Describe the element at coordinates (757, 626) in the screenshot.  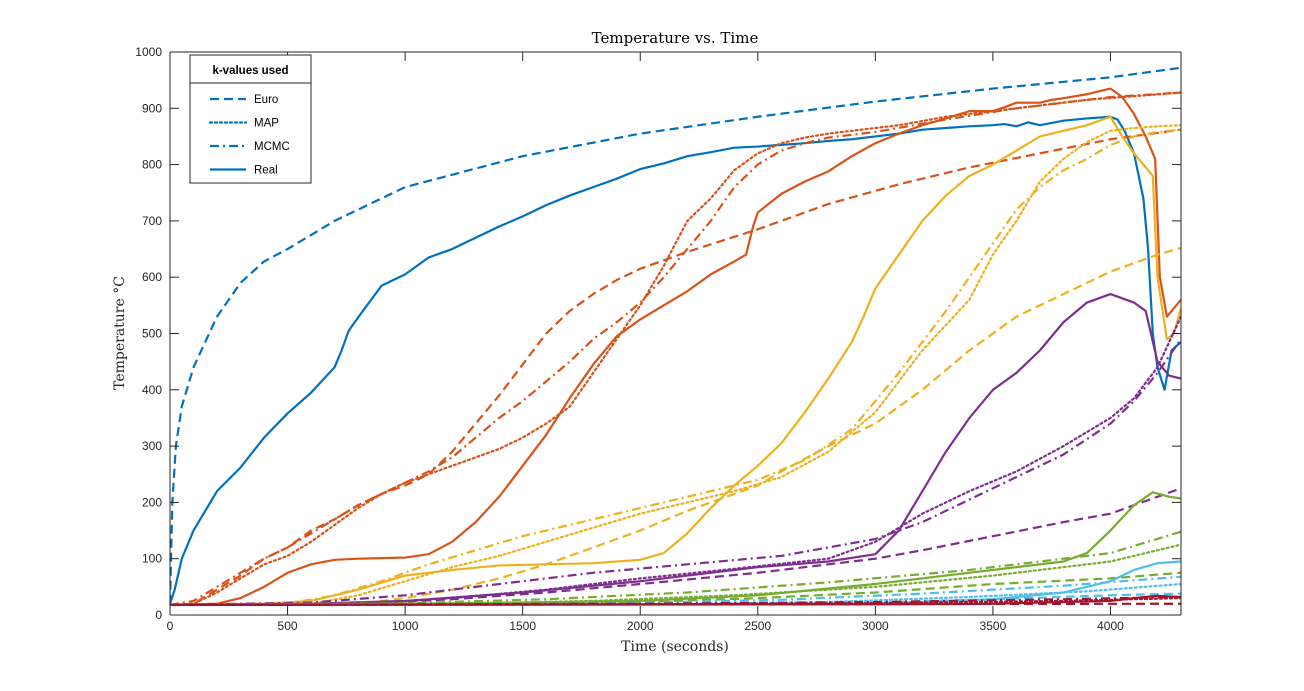
I see `x-tick-label: 2500` at that location.